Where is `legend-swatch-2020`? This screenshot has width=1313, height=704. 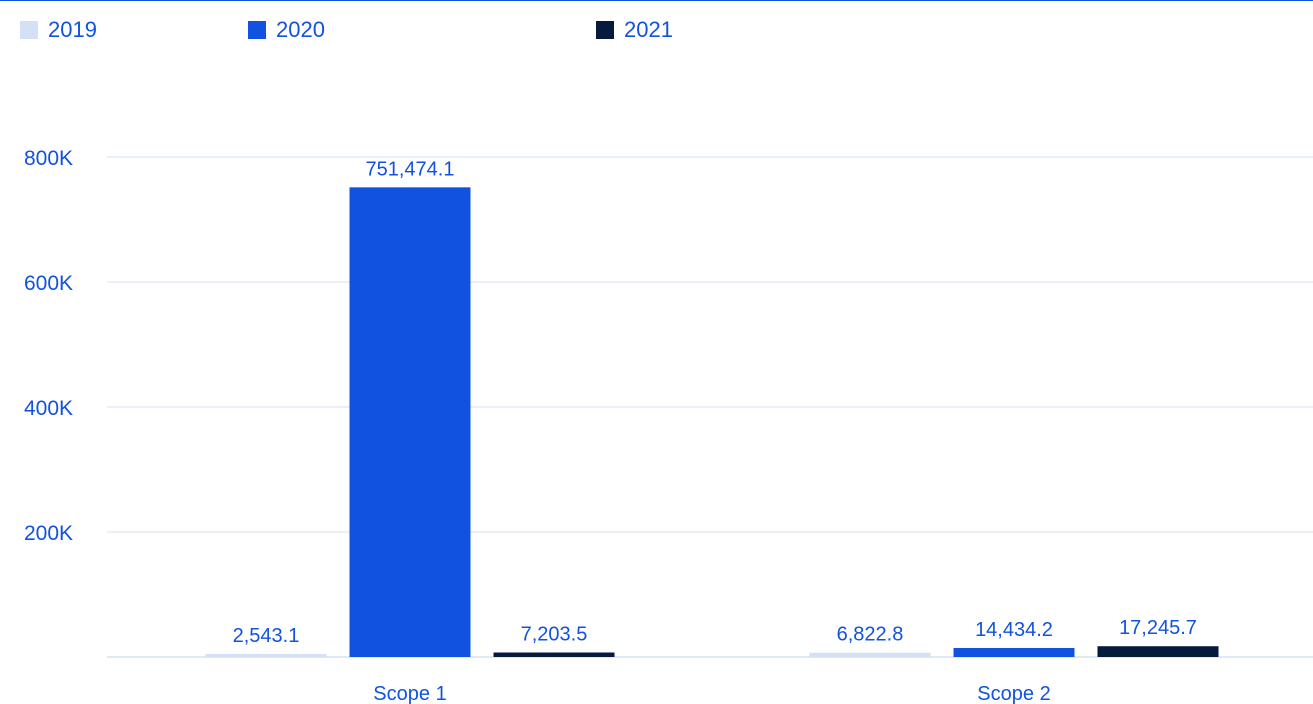 legend-swatch-2020 is located at coordinates (257, 30).